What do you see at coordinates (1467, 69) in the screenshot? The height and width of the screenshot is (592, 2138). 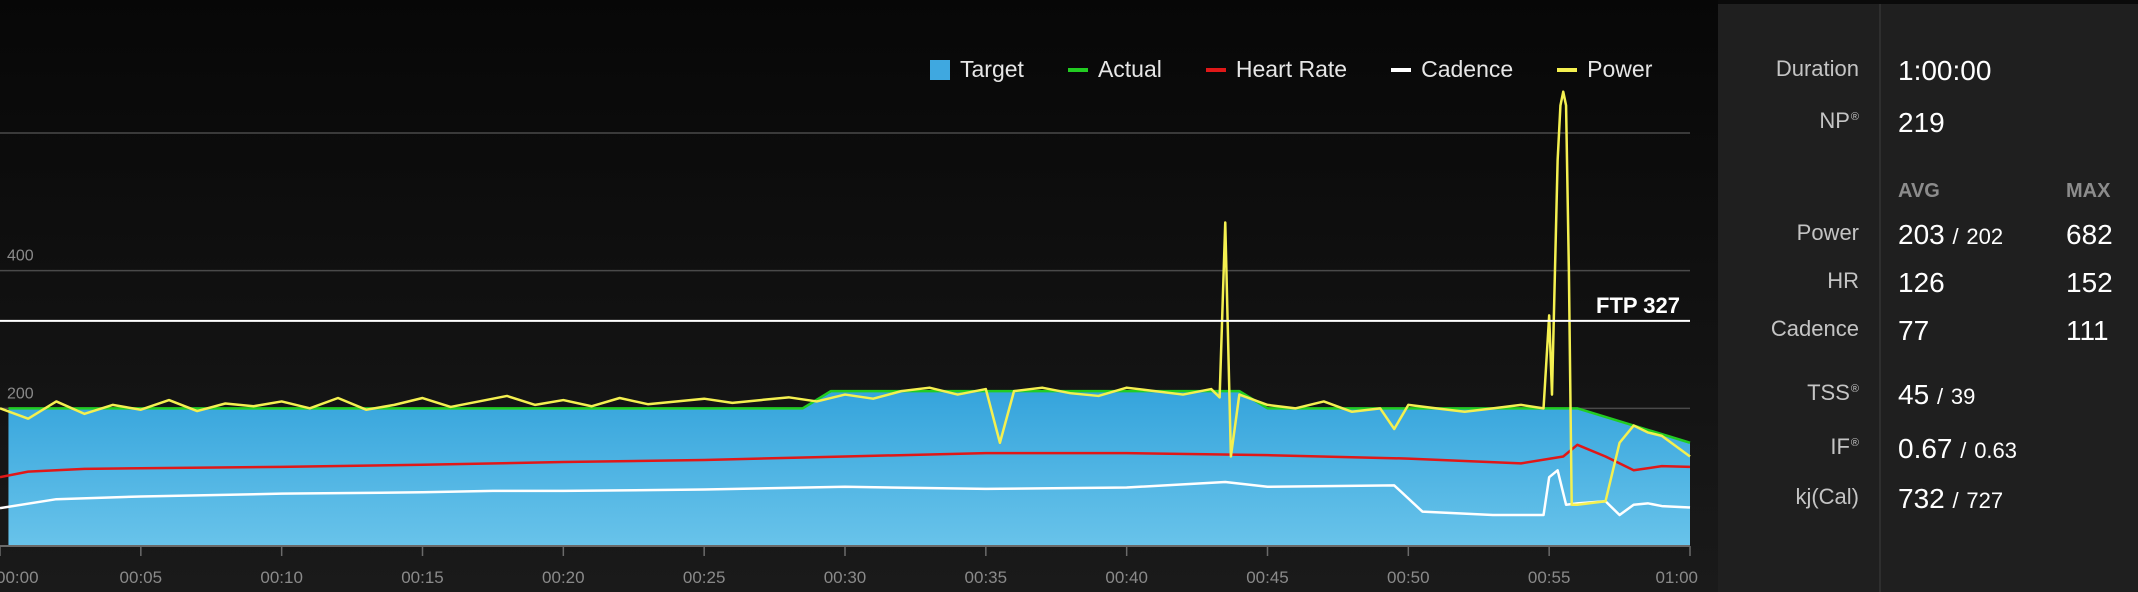 I see `legend-label: Cadence` at bounding box center [1467, 69].